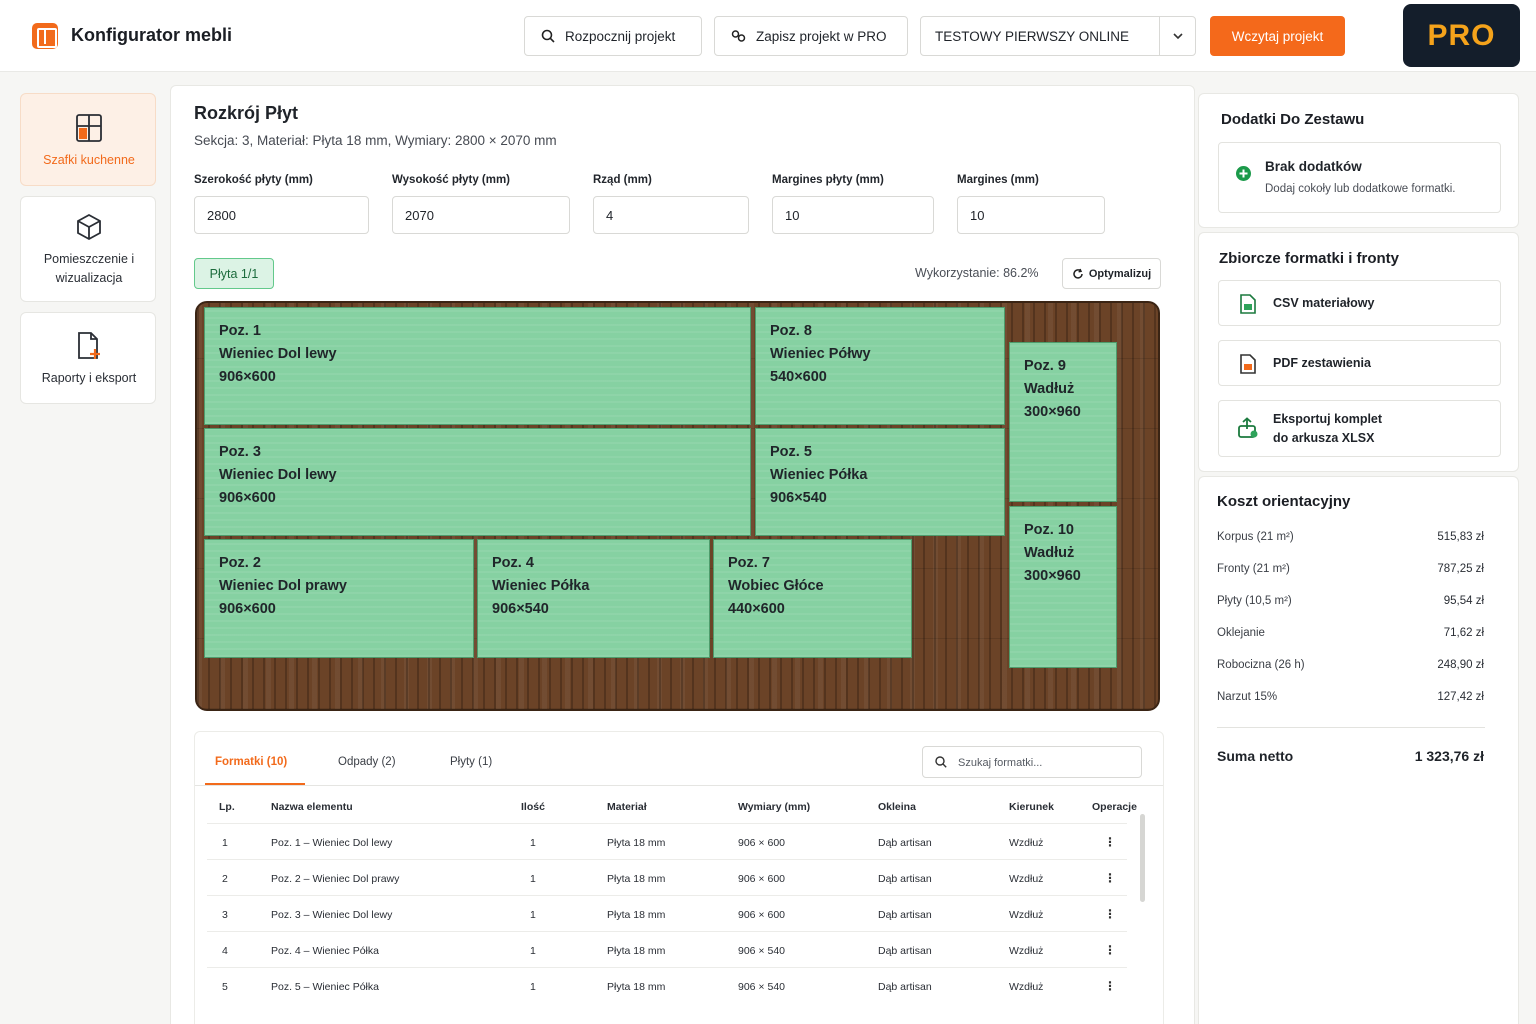 Image resolution: width=1536 pixels, height=1024 pixels. Describe the element at coordinates (1461, 35) in the screenshot. I see `pro-badge: PRO` at that location.